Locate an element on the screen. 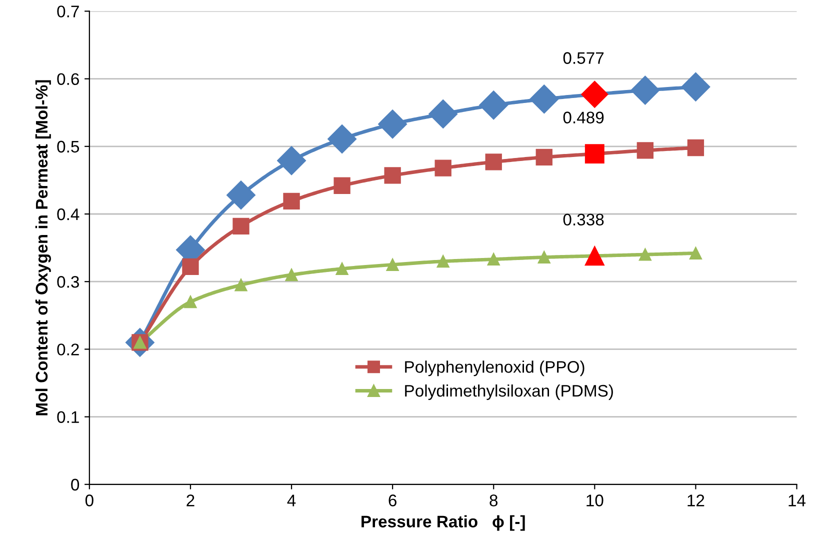  x-tick-label: 12 is located at coordinates (696, 500).